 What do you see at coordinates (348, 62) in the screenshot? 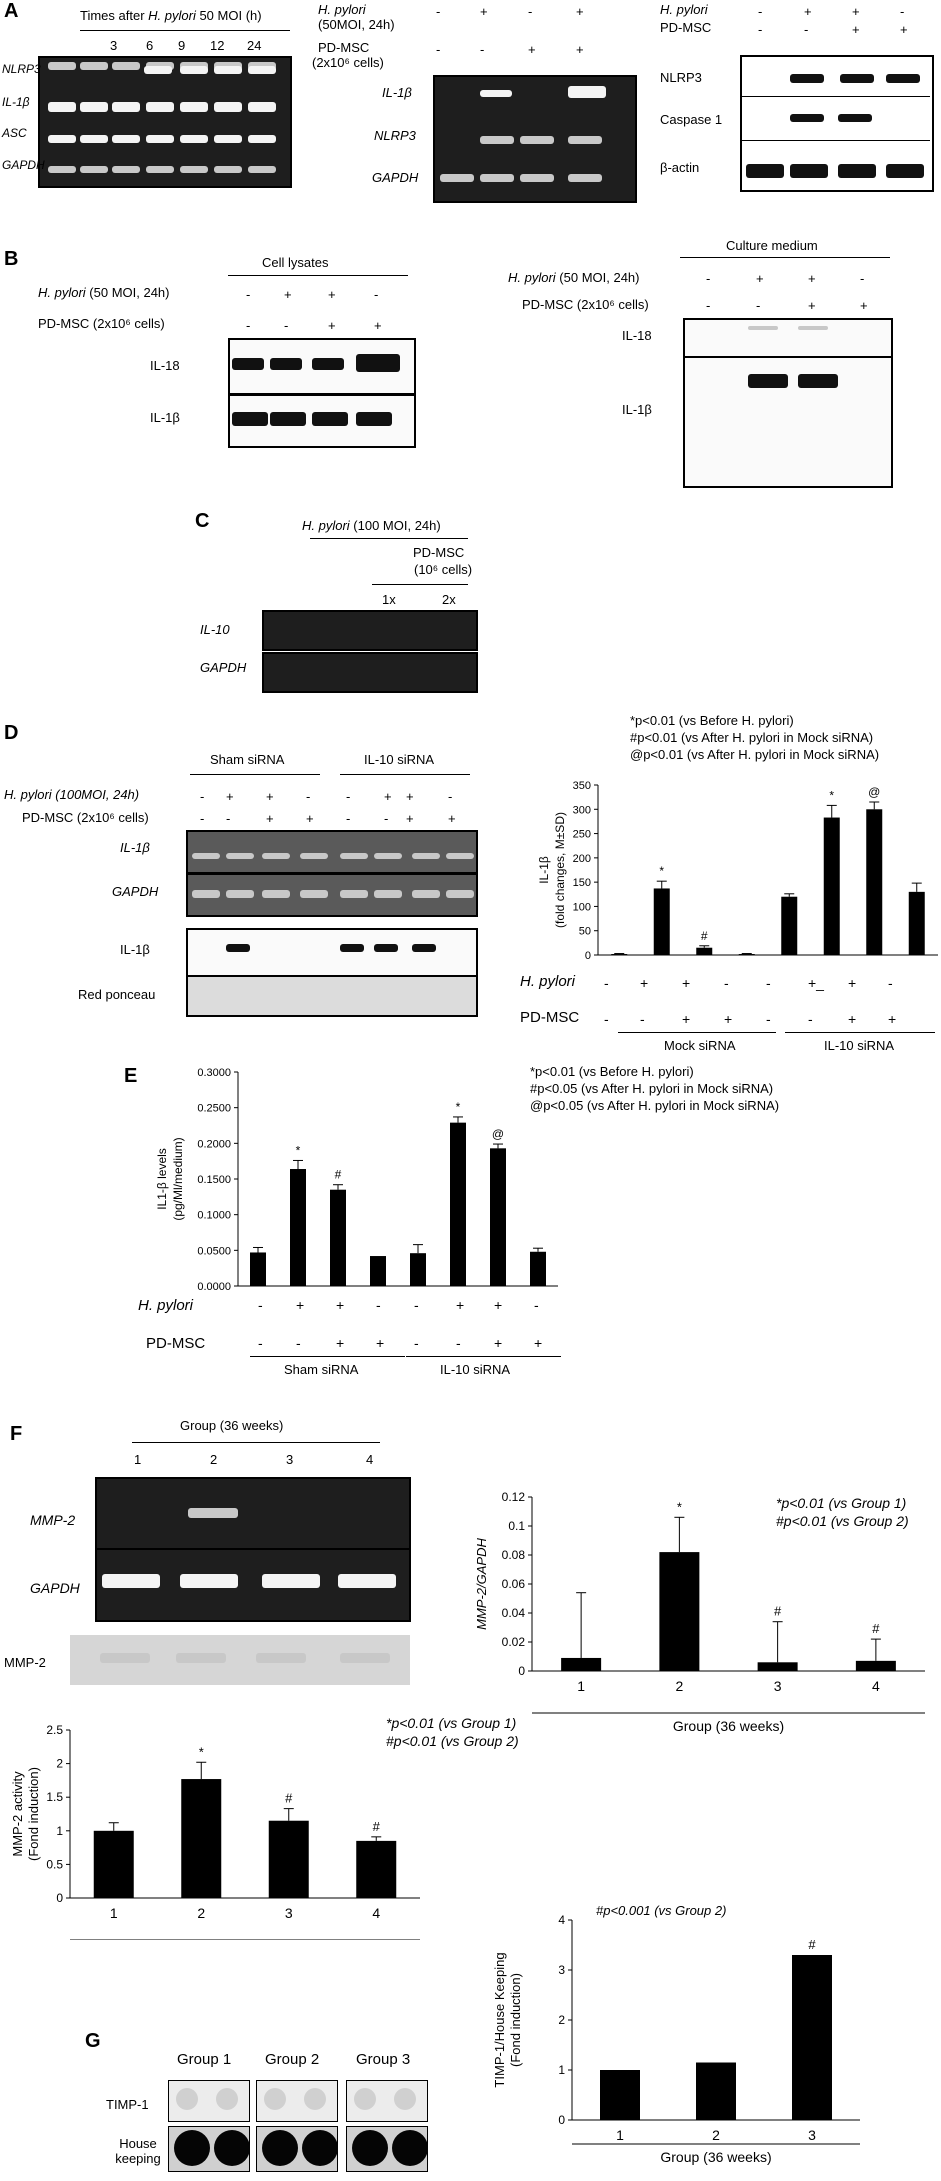
I see `a-mid-msc-sub: (2x10⁶ cells)` at bounding box center [348, 62].